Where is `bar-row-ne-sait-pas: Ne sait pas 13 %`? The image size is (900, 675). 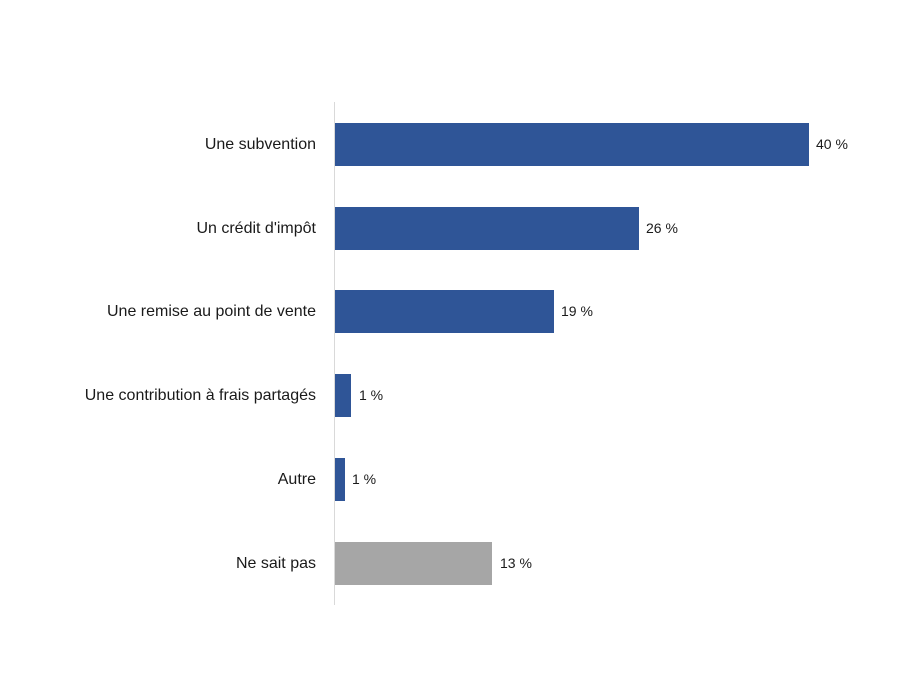
bar-row-ne-sait-pas: Ne sait pas 13 % is located at coordinates (450, 563).